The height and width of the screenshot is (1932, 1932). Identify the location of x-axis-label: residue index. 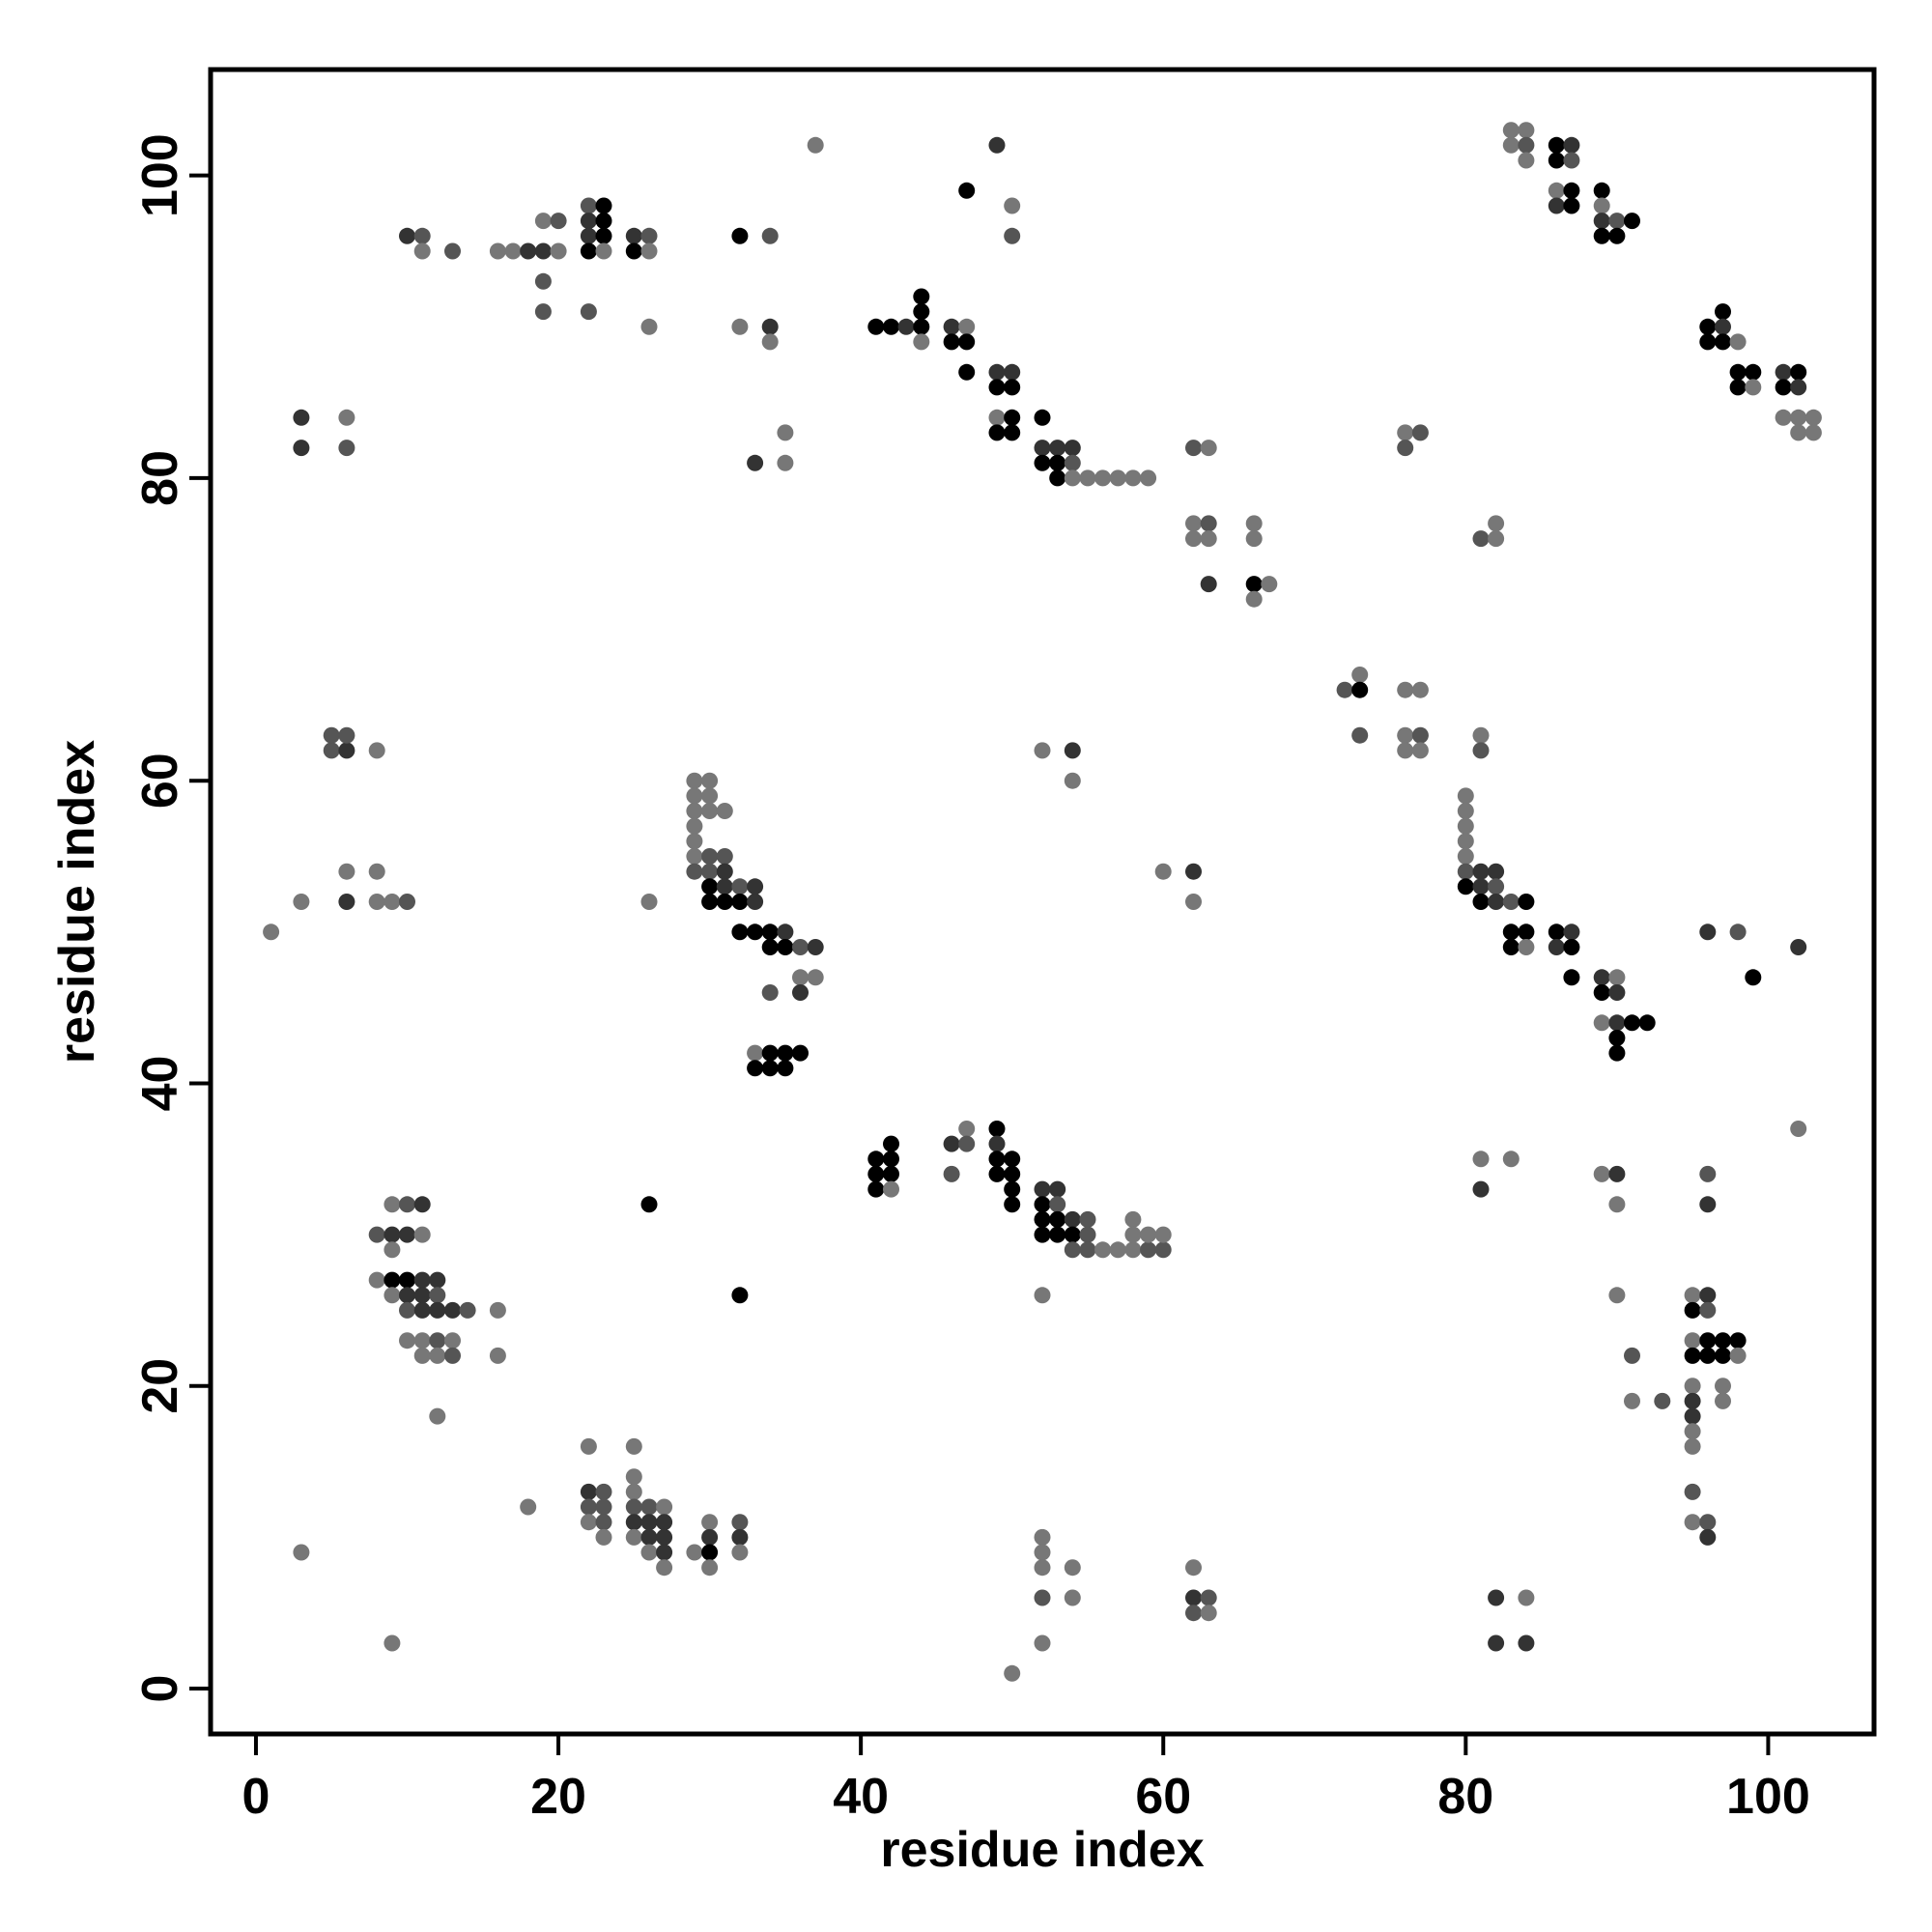
(1042, 1850).